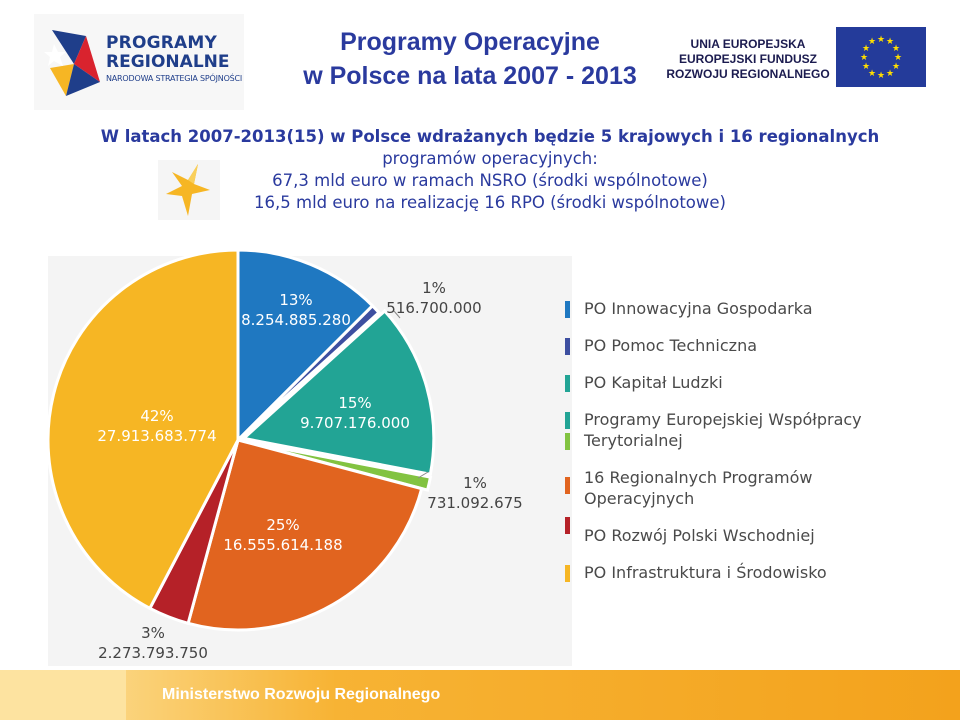 Image resolution: width=960 pixels, height=720 pixels. What do you see at coordinates (433, 308) in the screenshot?
I see `data-label-value: 516.700.000` at bounding box center [433, 308].